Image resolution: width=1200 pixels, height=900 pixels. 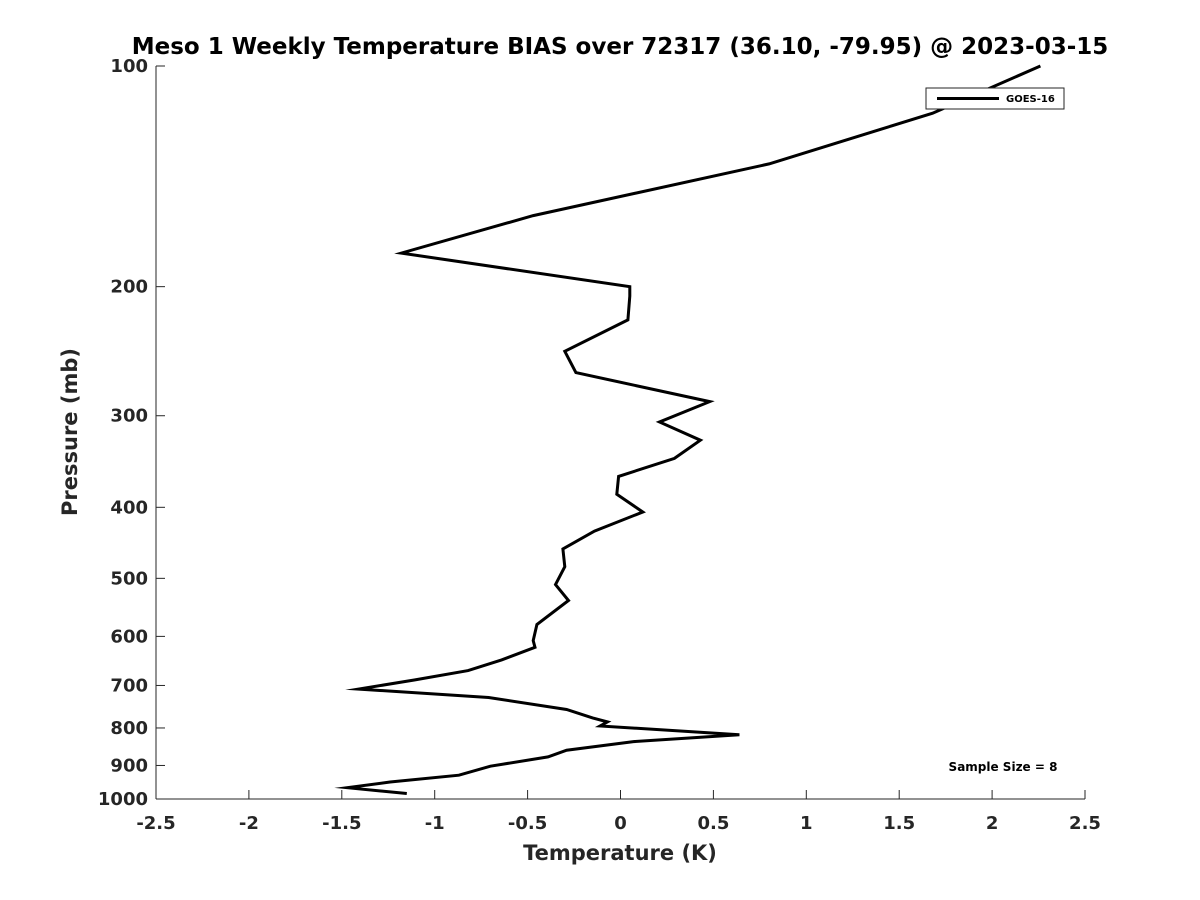 I want to click on x-tick-label: 2, so click(x=992, y=823).